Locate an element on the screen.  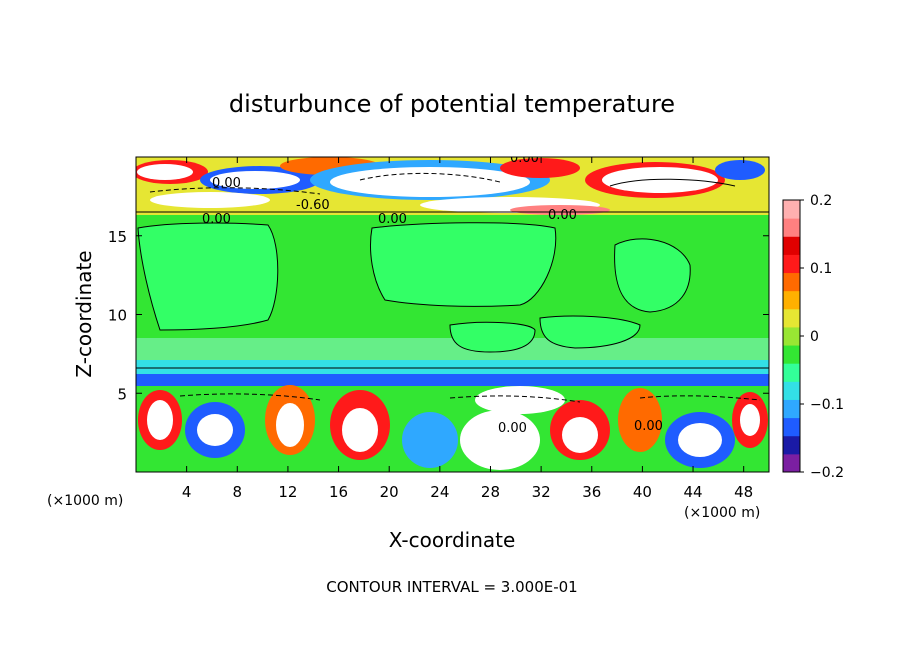
y-tick-label: 10 is located at coordinates (117, 316).